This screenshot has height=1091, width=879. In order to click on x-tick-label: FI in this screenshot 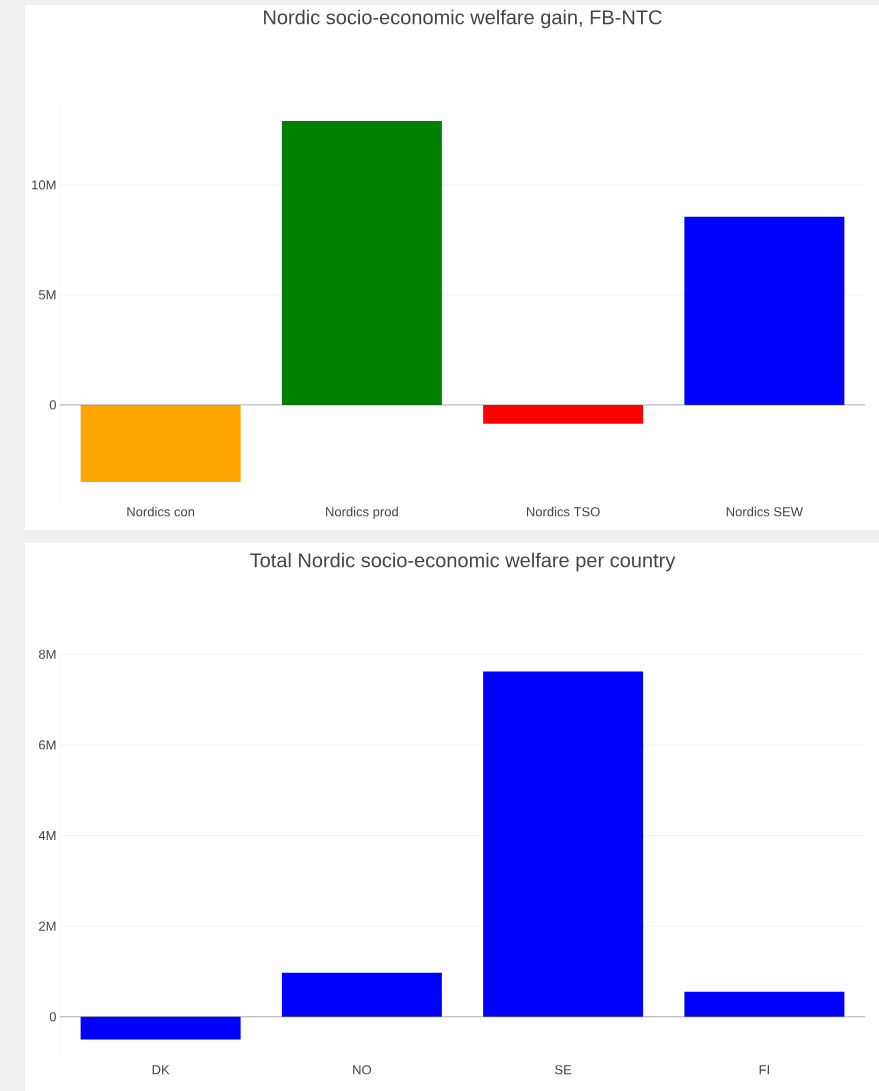, I will do `click(764, 1070)`.